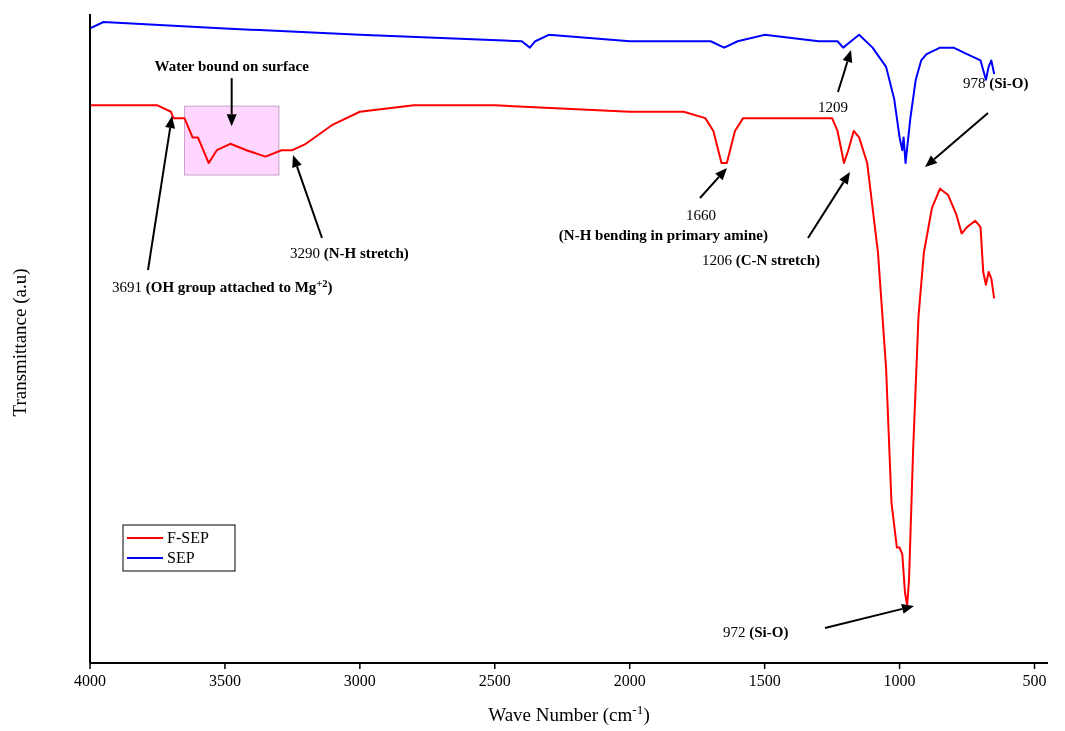 This screenshot has width=1065, height=731. I want to click on annotation: 1660 (N-H bending in primary amine), so click(663, 225).